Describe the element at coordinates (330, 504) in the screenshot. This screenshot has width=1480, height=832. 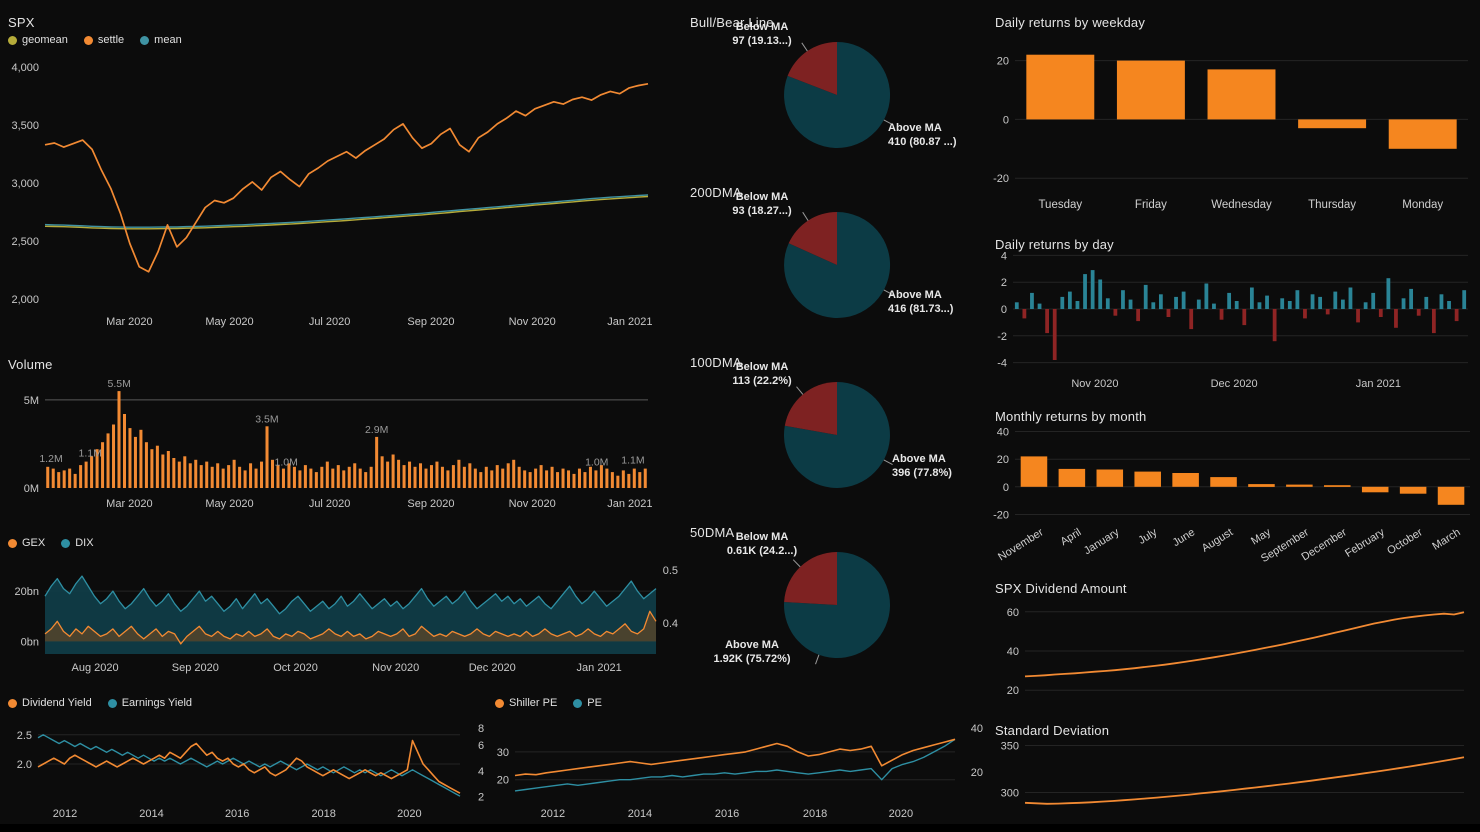
I see `svg-text: Jul 2020` at that location.